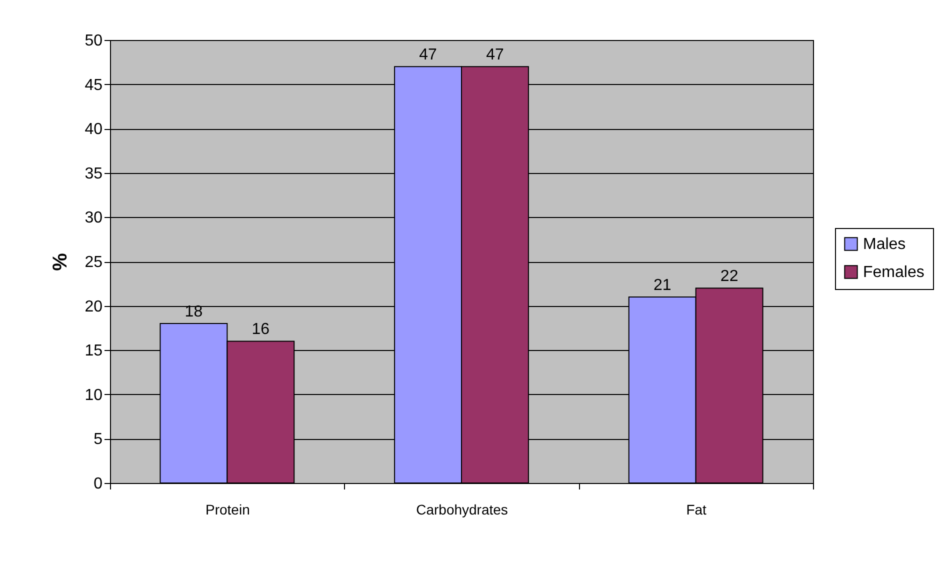 This screenshot has height=569, width=951. What do you see at coordinates (61, 261) in the screenshot?
I see `y-axis-title: %` at bounding box center [61, 261].